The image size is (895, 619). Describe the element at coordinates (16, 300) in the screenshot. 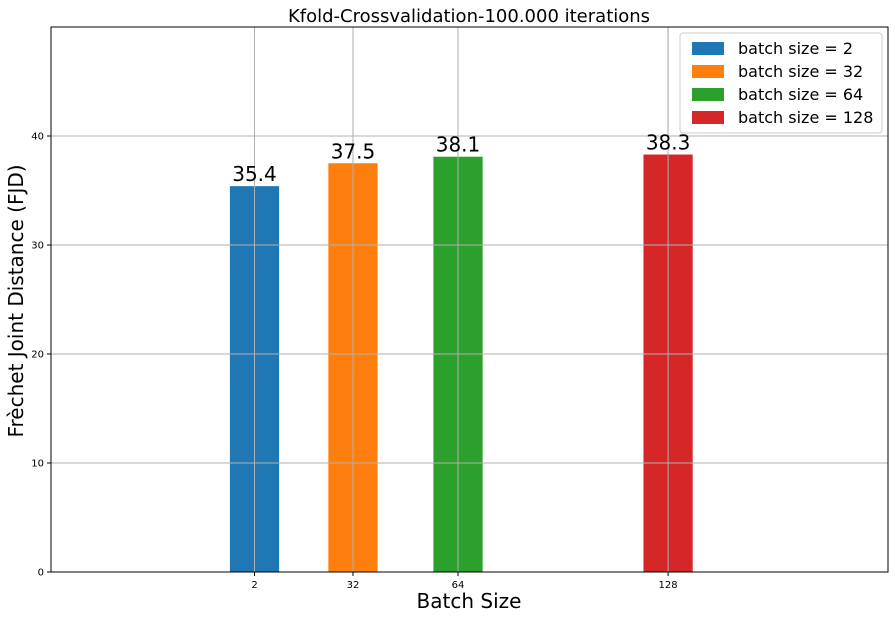

I see `y-axis-label: Frèchet Joint Distance (FJD)` at that location.